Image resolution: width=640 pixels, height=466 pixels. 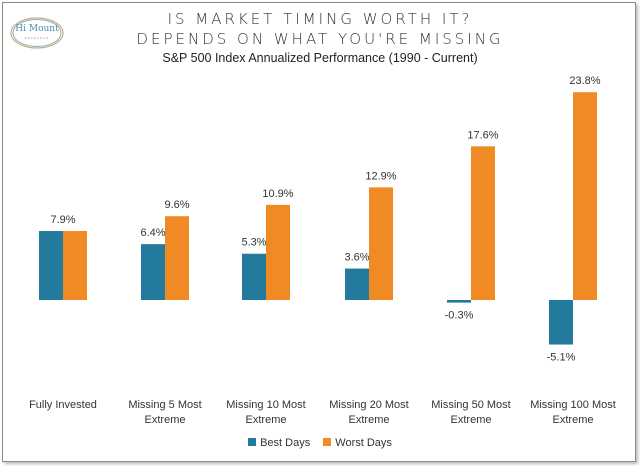 I want to click on data-label: -5.1%, so click(x=561, y=358).